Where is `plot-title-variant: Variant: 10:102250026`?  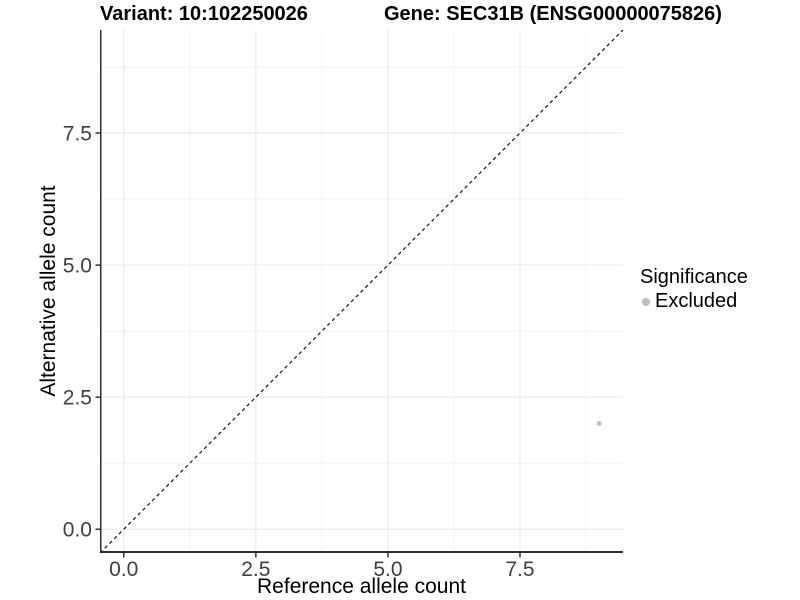
plot-title-variant: Variant: 10:102250026 is located at coordinates (204, 14).